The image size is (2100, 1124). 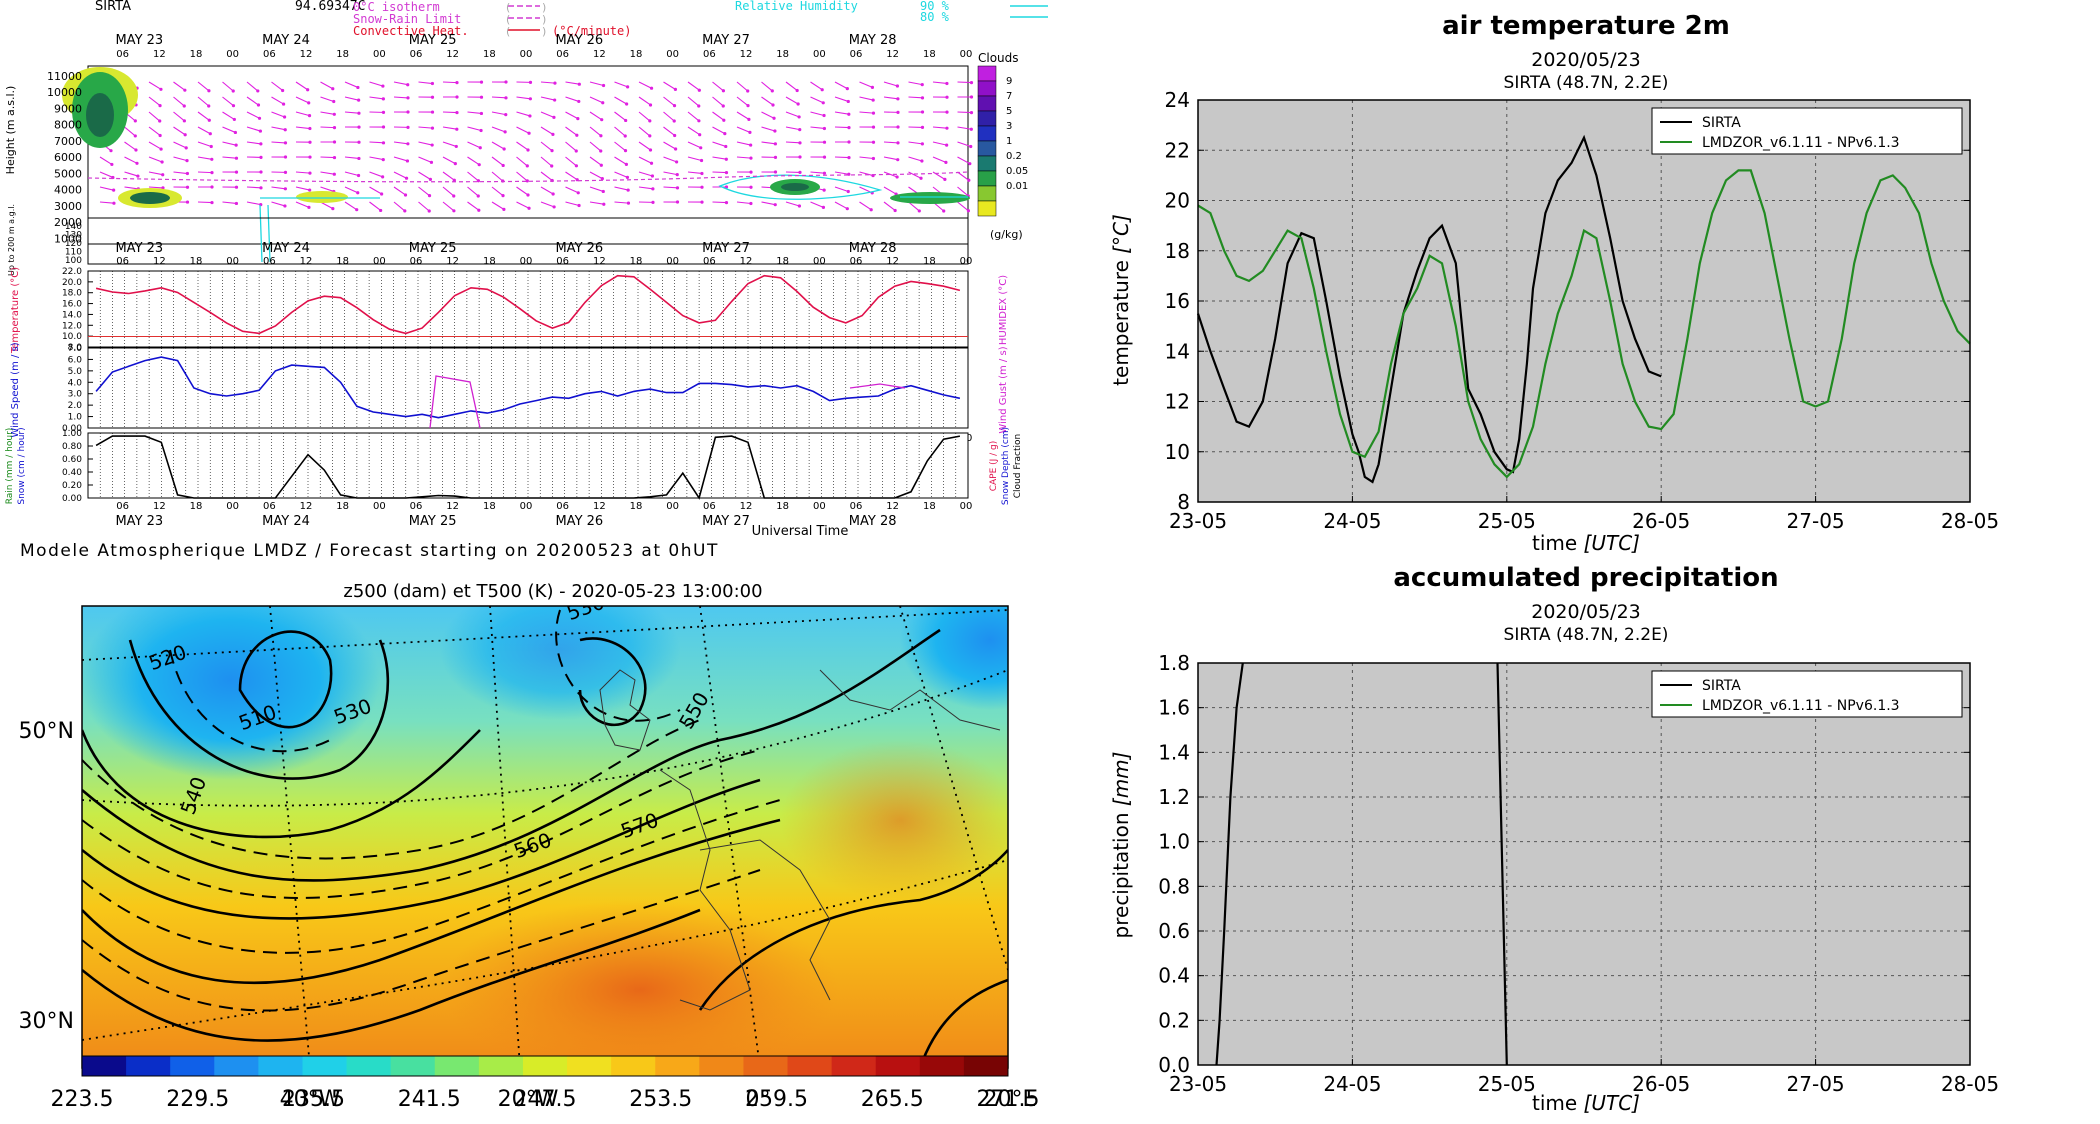 I want to click on cloud-blob, so click(x=150, y=198).